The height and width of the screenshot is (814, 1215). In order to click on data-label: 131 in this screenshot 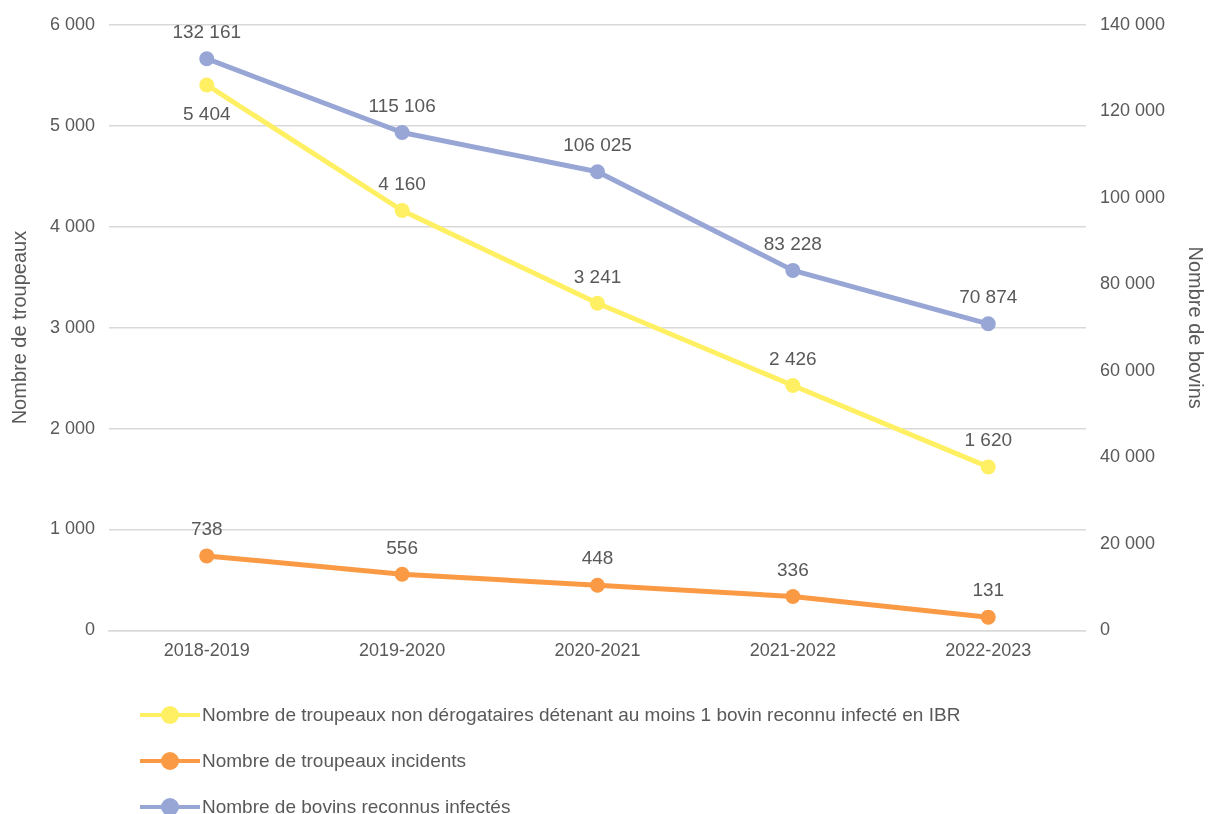, I will do `click(988, 590)`.